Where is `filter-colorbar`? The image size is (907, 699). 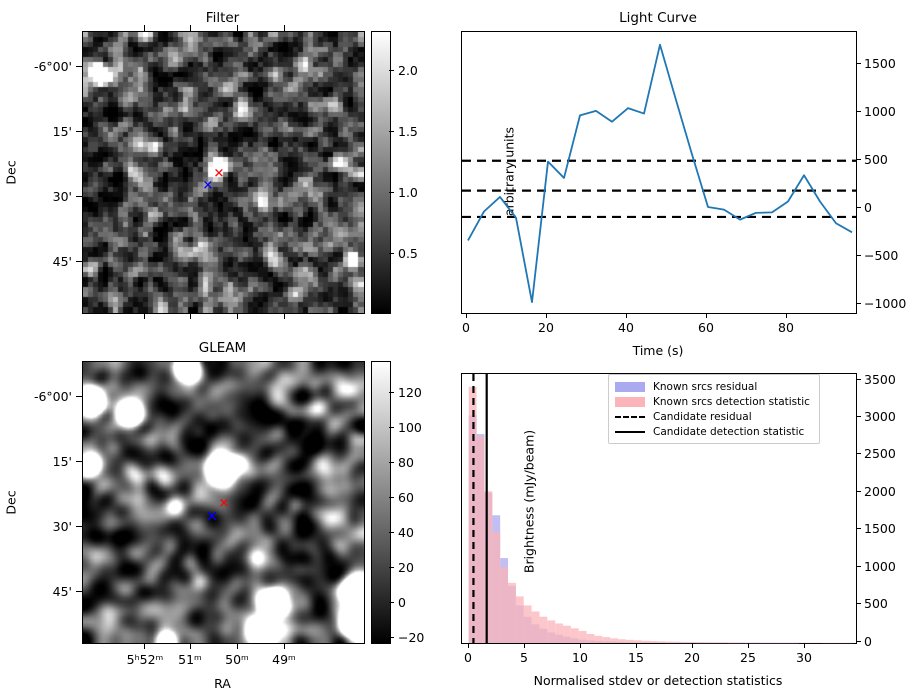
filter-colorbar is located at coordinates (381, 172).